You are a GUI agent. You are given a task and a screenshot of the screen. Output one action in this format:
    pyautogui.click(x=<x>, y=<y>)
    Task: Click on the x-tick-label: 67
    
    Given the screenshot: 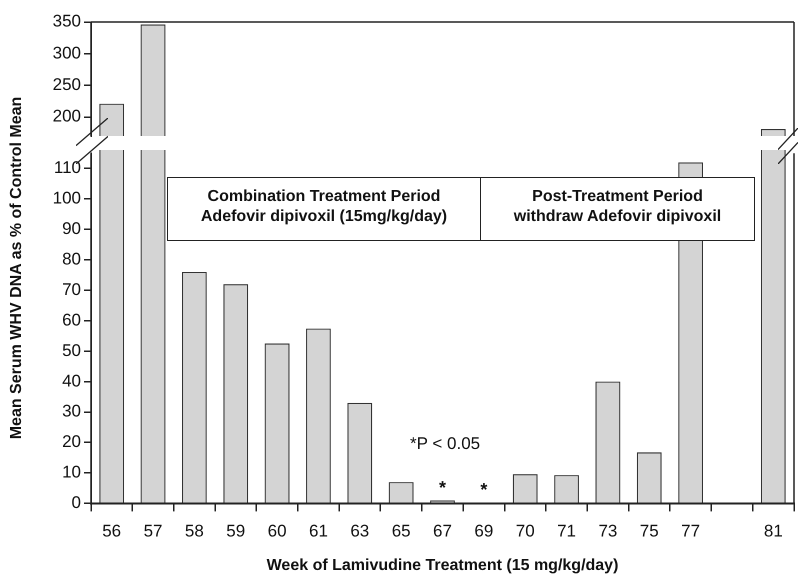 What is the action you would take?
    pyautogui.click(x=442, y=530)
    